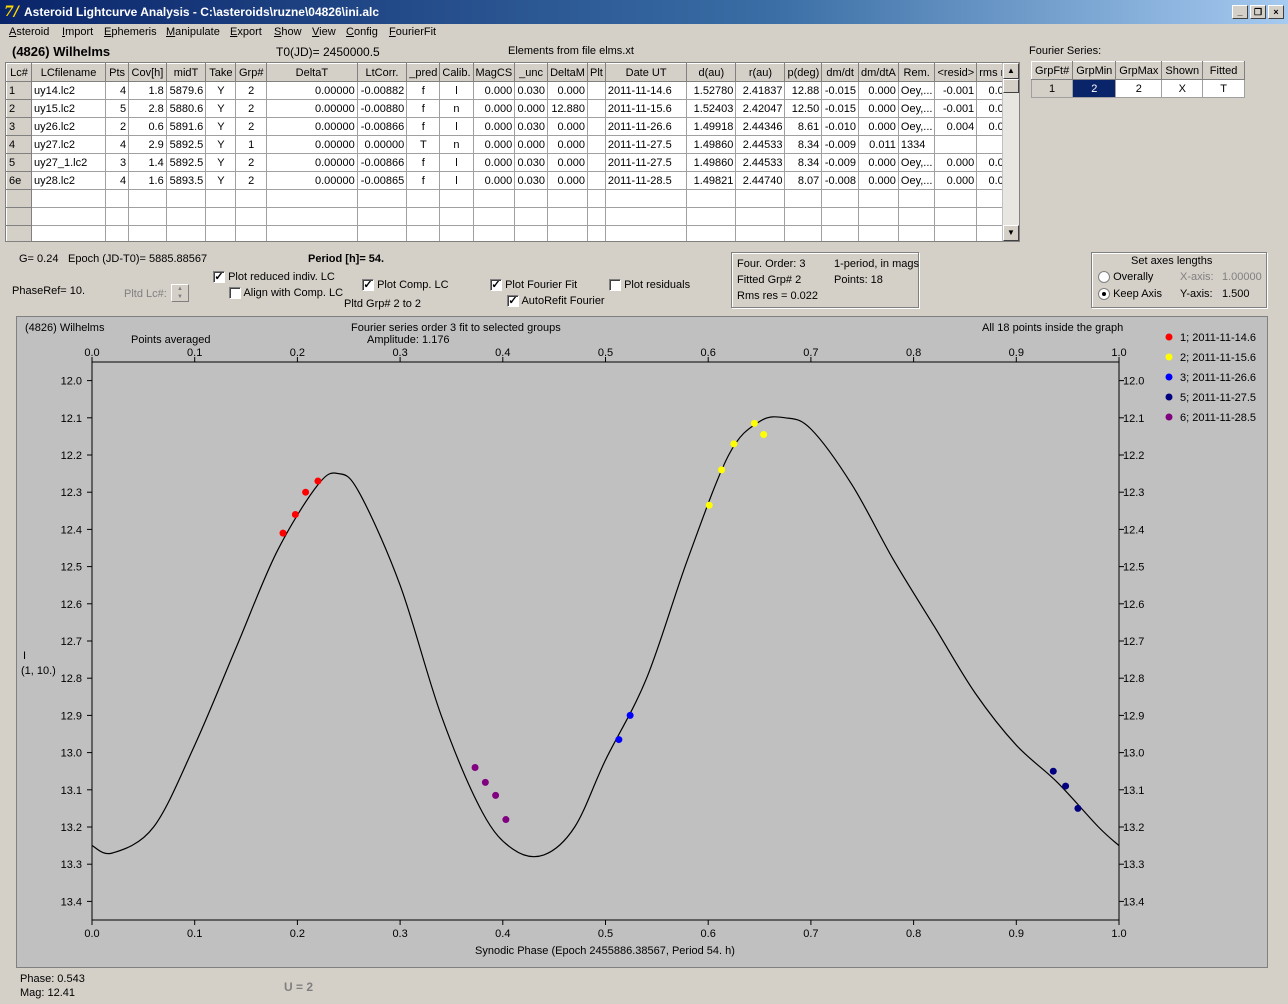 Image resolution: width=1288 pixels, height=1004 pixels. Describe the element at coordinates (513, 301) in the screenshot. I see `autorefit-check: ✓` at that location.